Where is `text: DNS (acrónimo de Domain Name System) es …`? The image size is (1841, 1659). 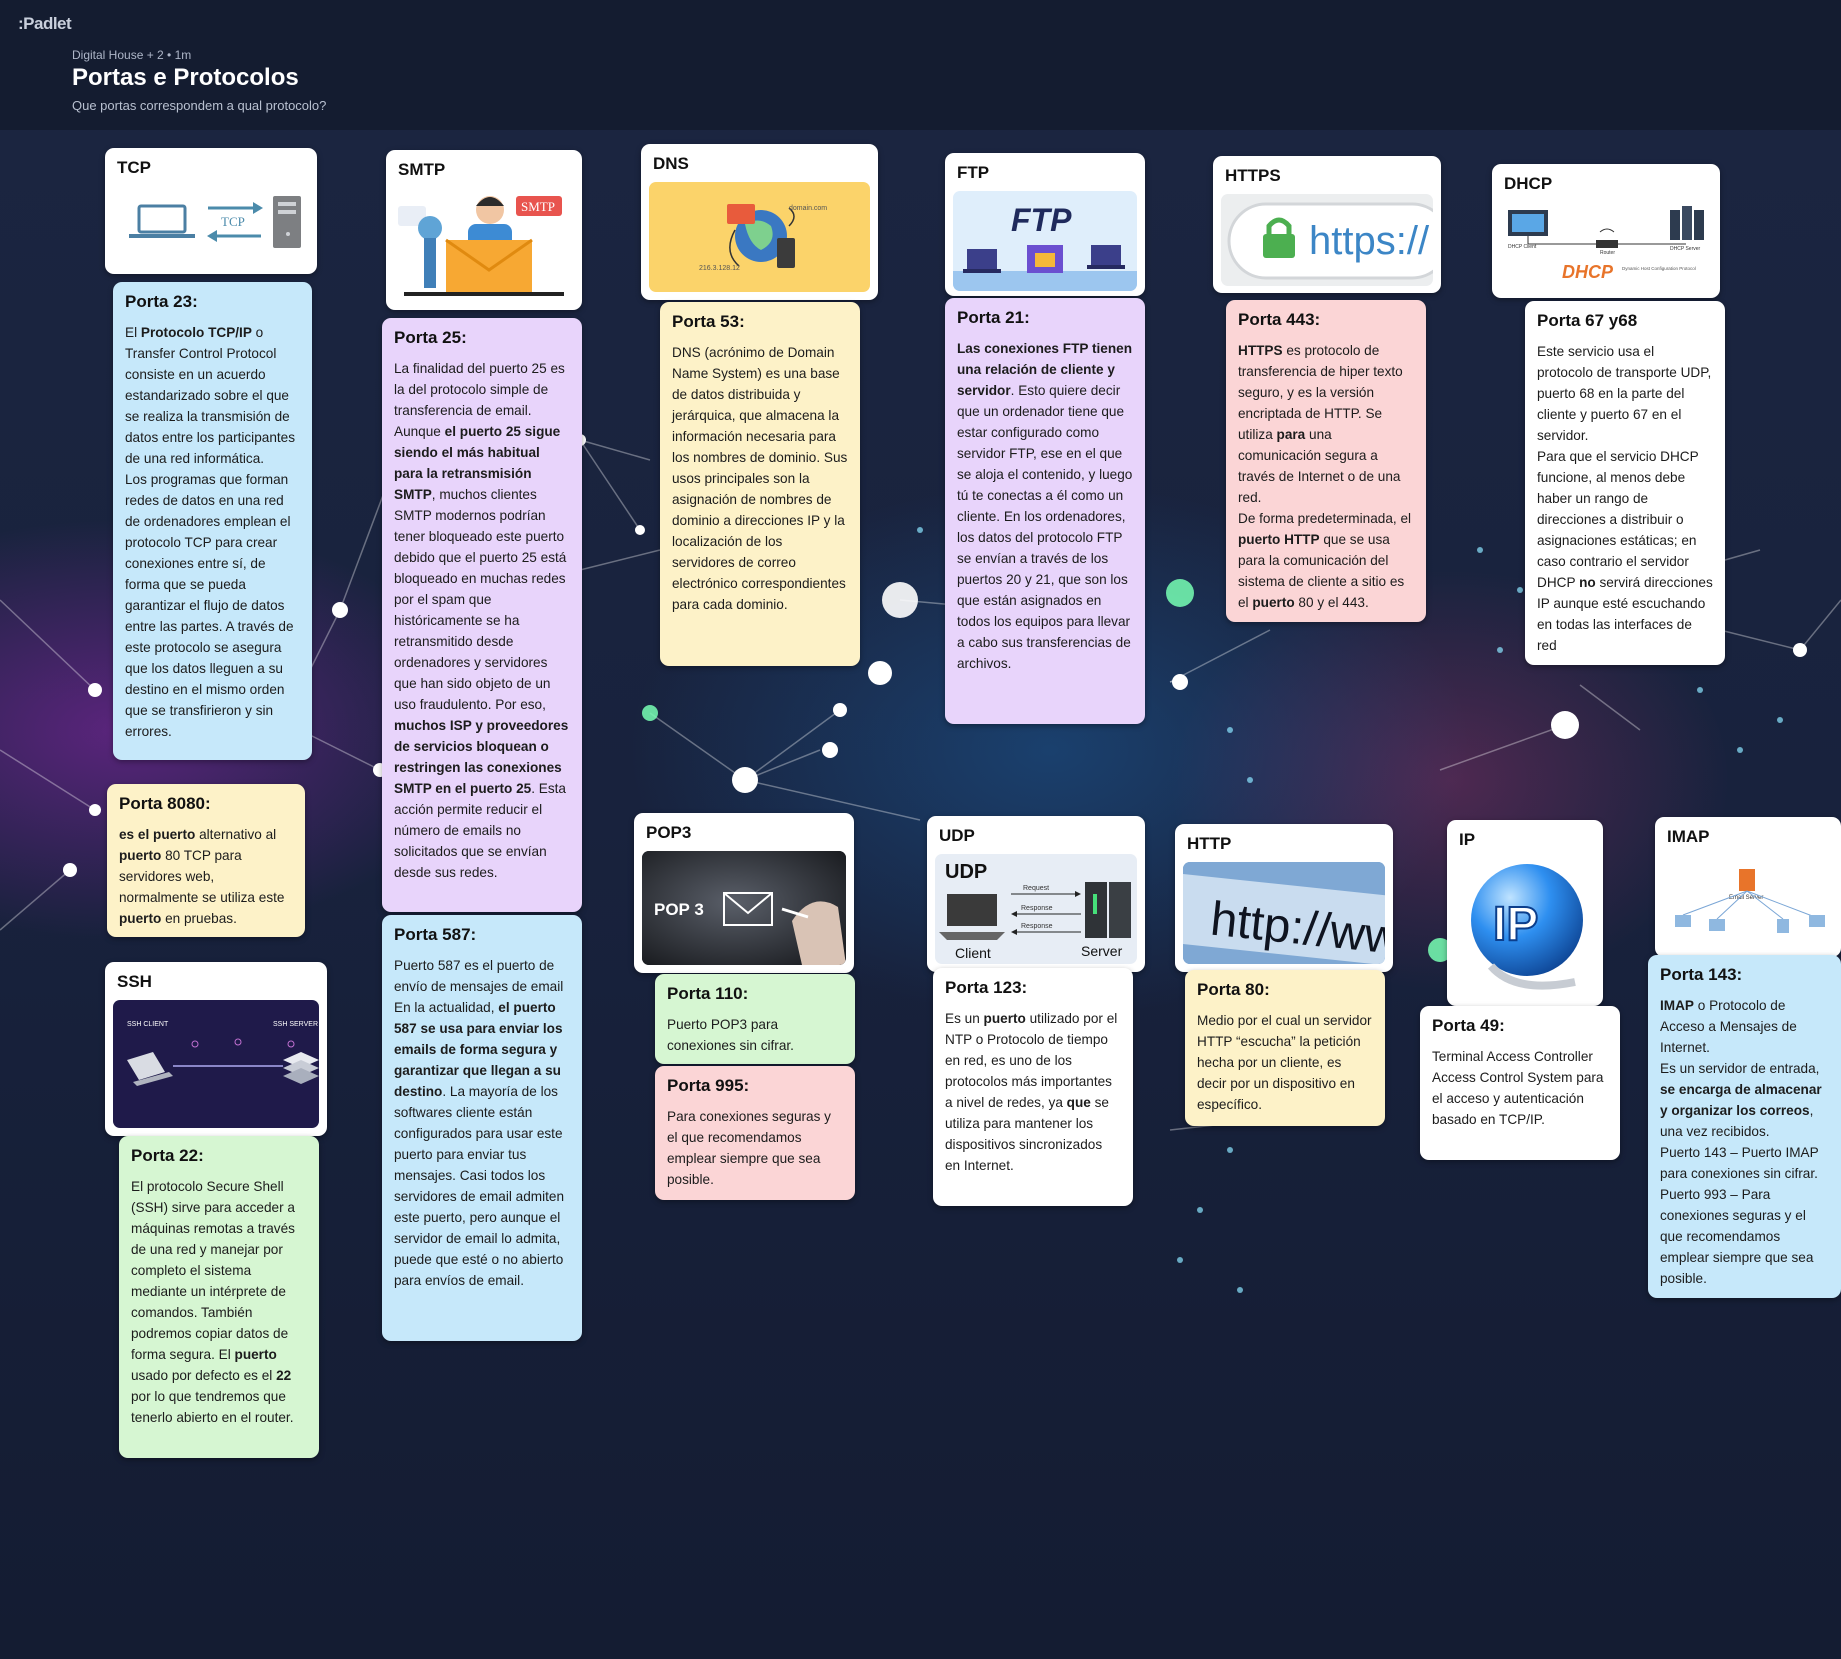
text: DNS (acrónimo de Domain Name System) es … is located at coordinates (760, 478).